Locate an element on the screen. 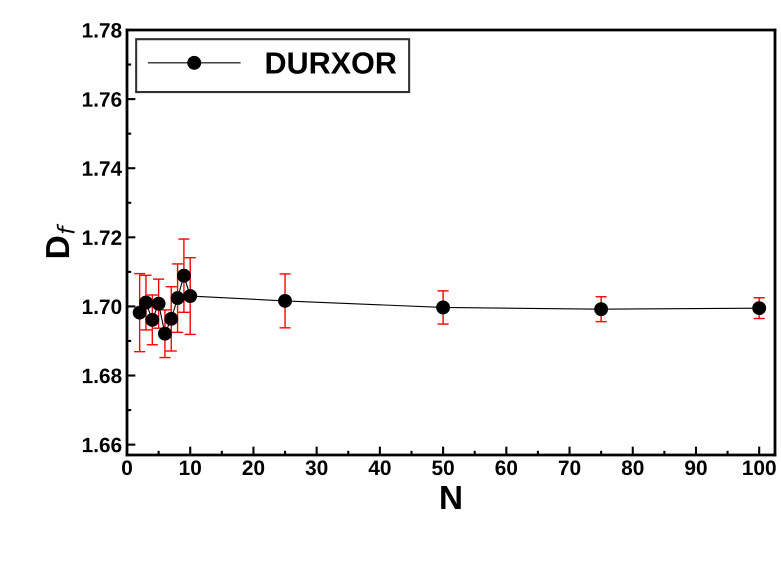 This screenshot has height=574, width=781. x-tick-label: 40 is located at coordinates (379, 468).